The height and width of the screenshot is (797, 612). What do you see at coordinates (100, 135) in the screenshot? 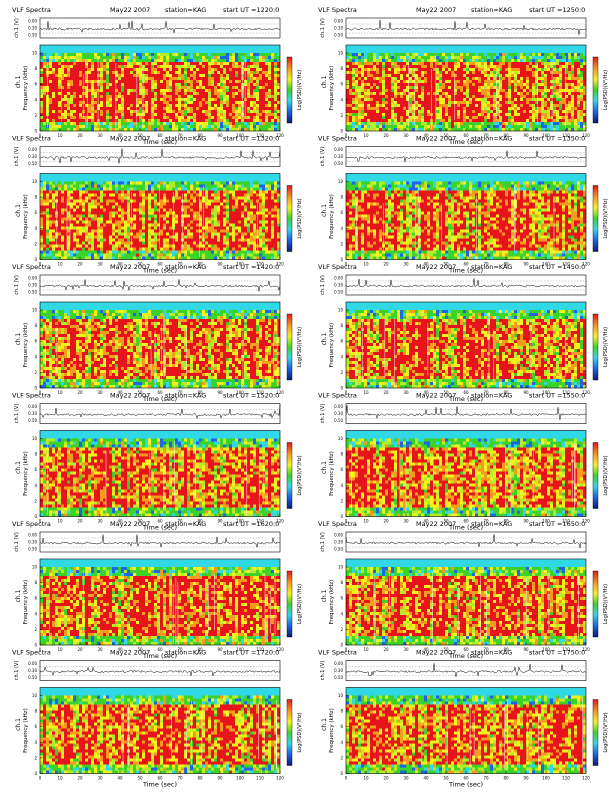
I see `time-tick-label: 30` at bounding box center [100, 135].